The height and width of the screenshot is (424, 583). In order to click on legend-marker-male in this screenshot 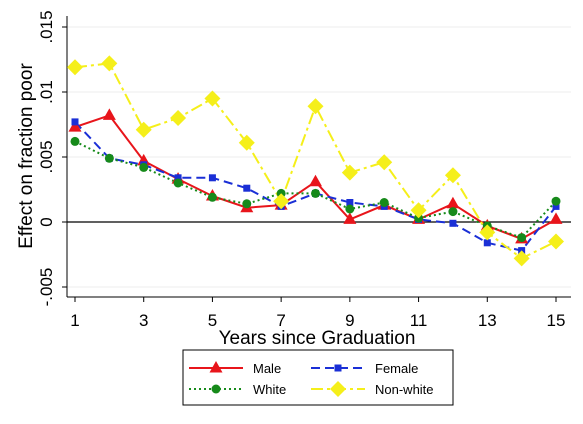, I will do `click(216, 367)`.